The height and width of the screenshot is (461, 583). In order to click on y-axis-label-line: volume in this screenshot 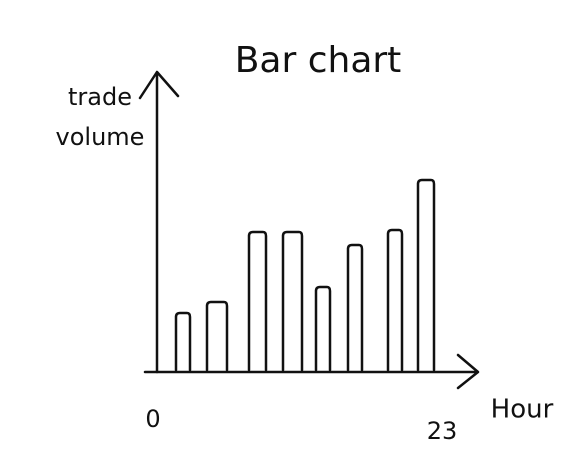, I will do `click(100, 137)`.